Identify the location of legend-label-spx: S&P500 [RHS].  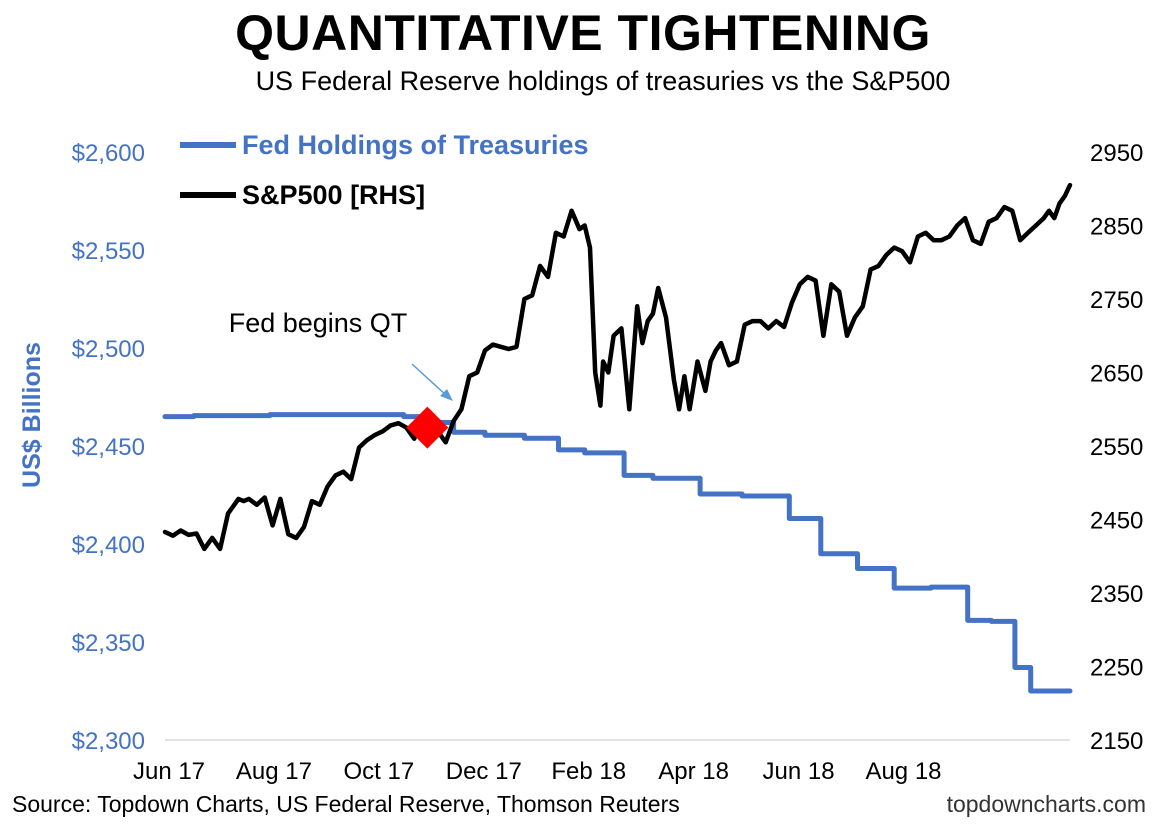
(333, 195).